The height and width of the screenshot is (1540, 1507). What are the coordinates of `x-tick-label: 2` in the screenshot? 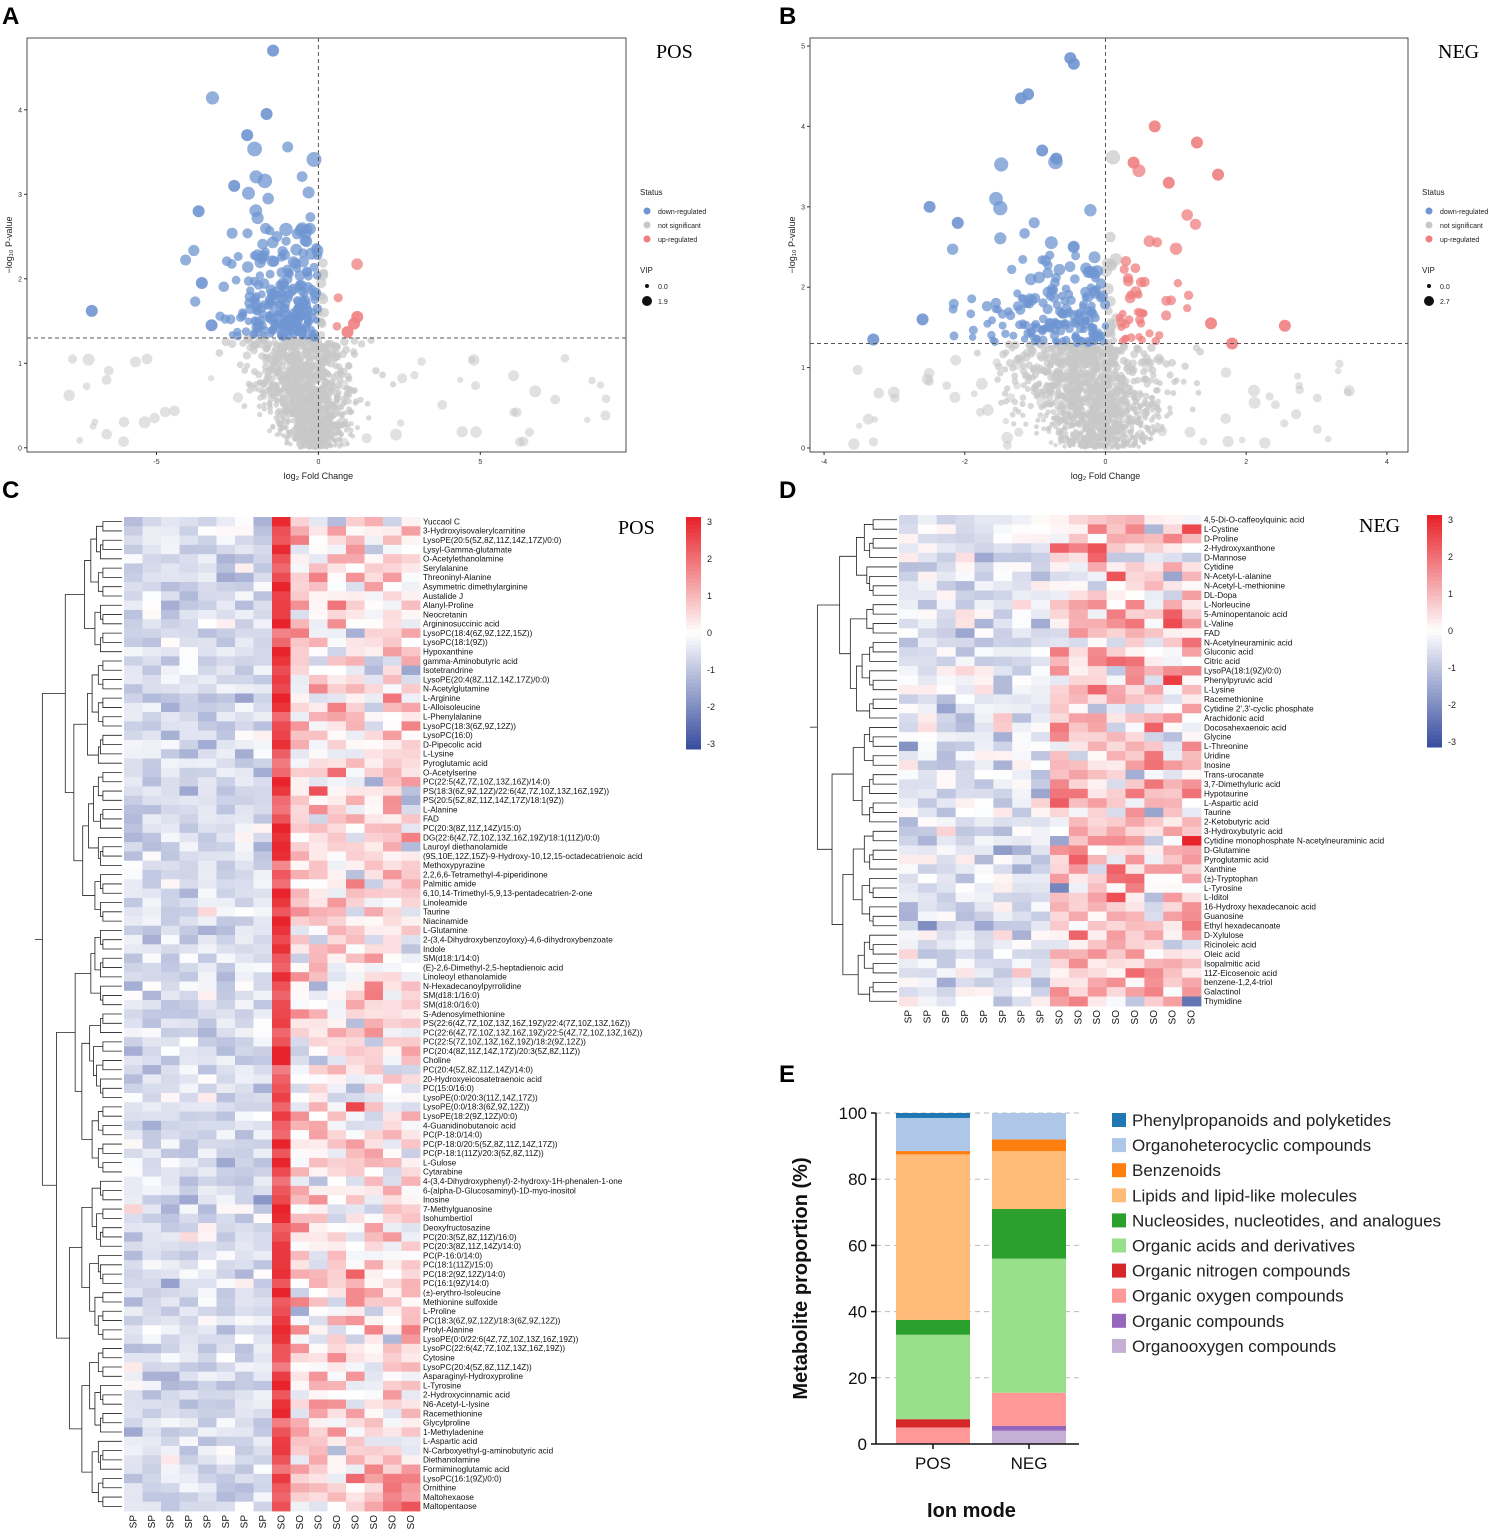 It's located at (1246, 462).